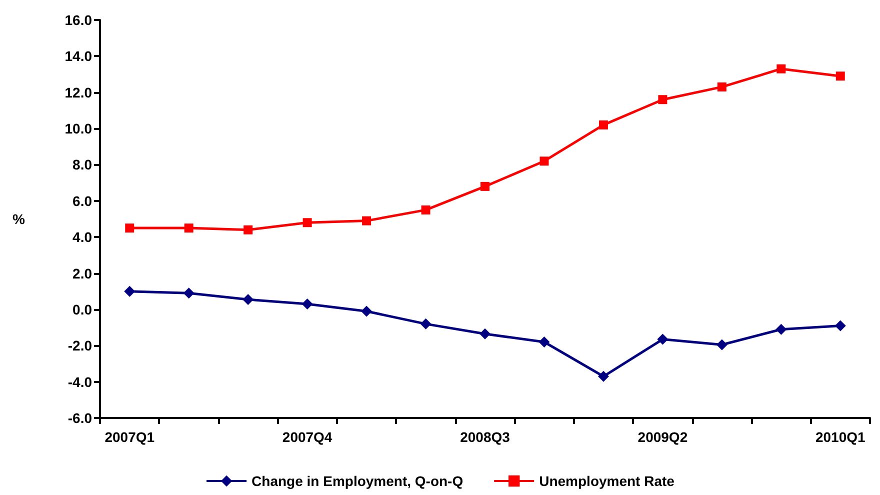  Describe the element at coordinates (78, 56) in the screenshot. I see `y-tick-label: 14.0` at that location.